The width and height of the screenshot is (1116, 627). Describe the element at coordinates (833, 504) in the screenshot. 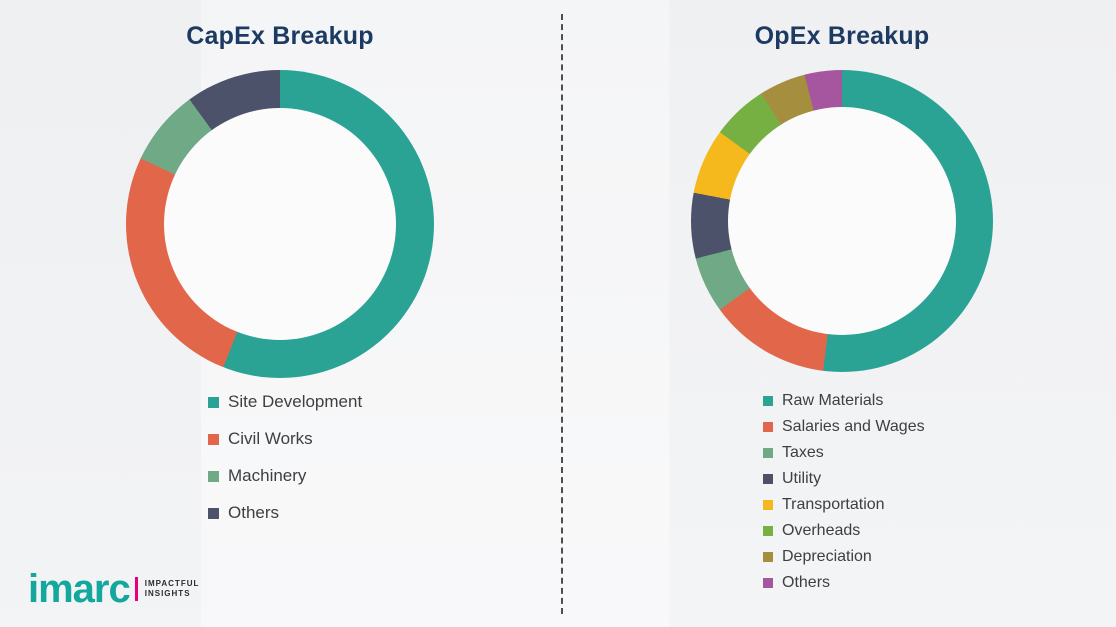

I see `legend-label: Transportation` at that location.